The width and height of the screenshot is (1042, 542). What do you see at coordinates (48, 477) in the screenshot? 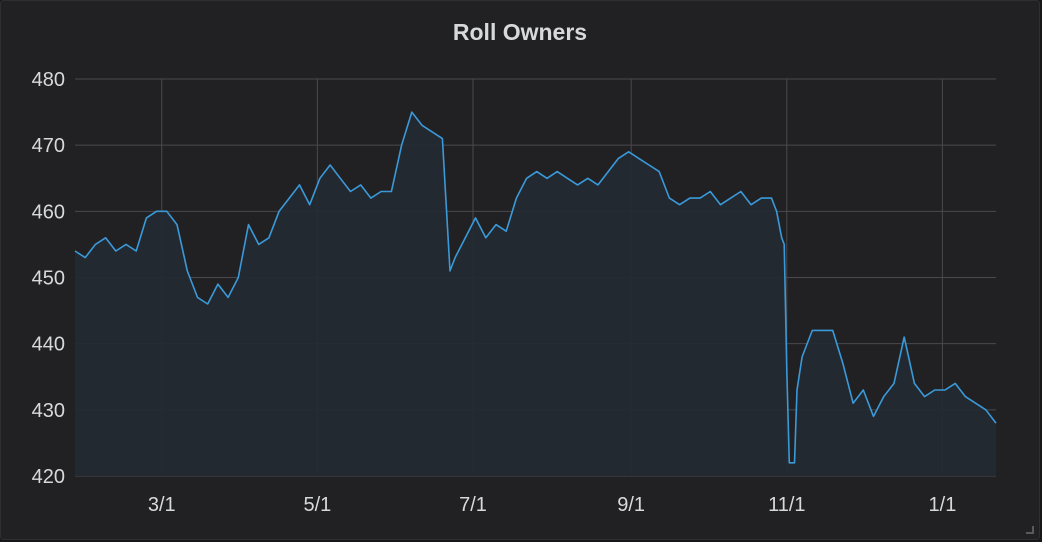
I see `y-tick-label-420: 420` at bounding box center [48, 477].